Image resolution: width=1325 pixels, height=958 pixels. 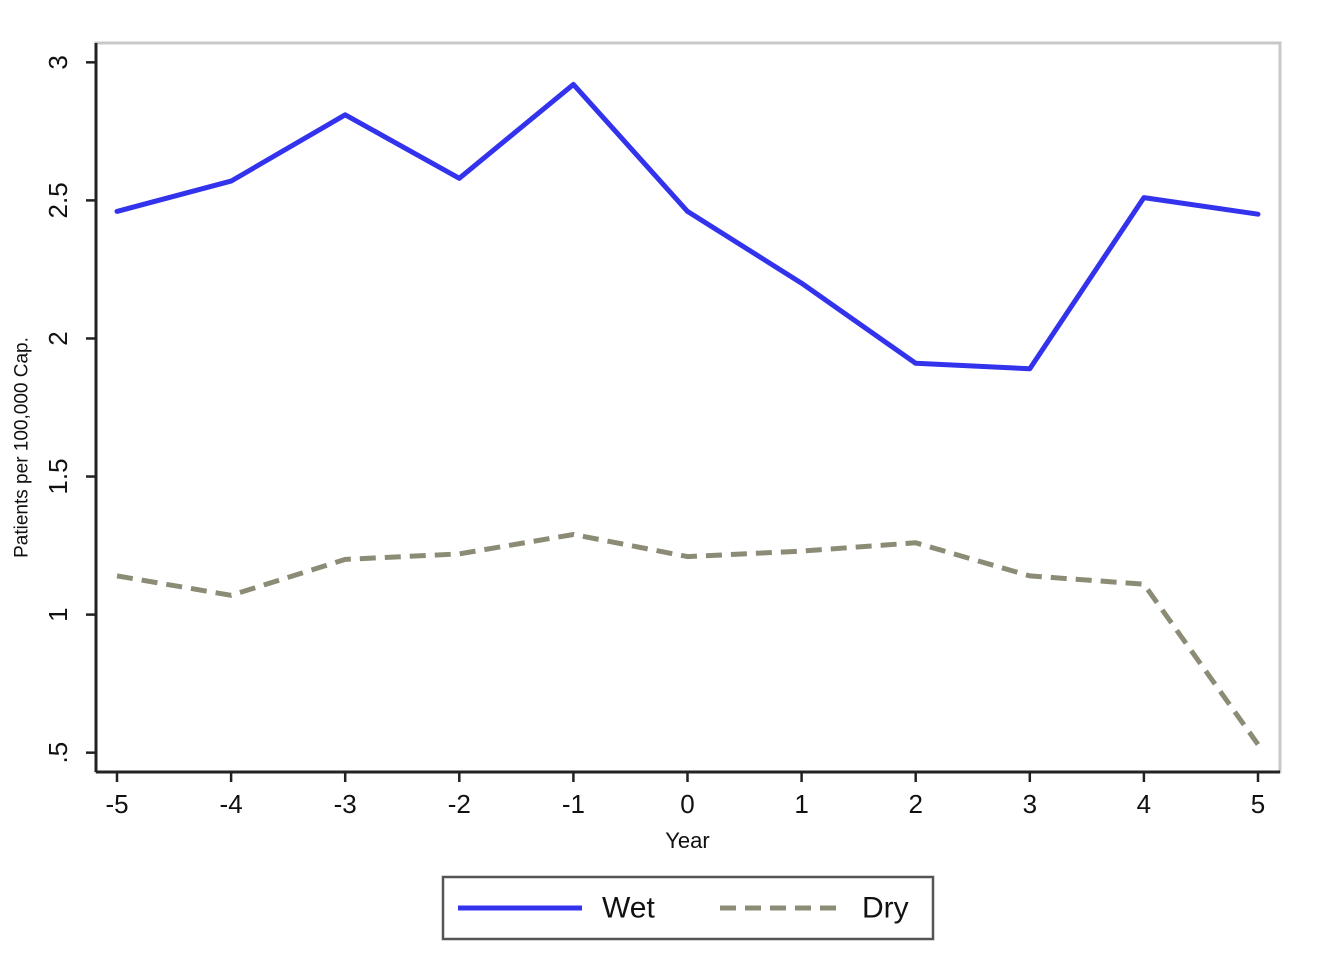 I want to click on y-tick-label: 2.5, so click(x=58, y=200).